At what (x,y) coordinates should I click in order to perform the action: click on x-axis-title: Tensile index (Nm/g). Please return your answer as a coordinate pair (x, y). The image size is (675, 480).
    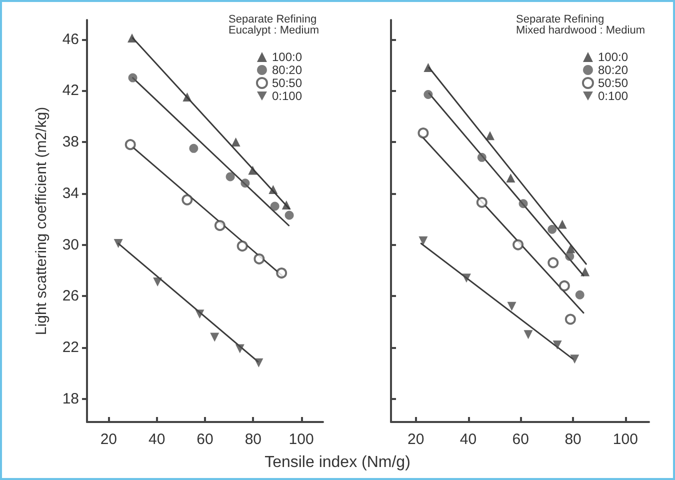
    Looking at the image, I should click on (338, 463).